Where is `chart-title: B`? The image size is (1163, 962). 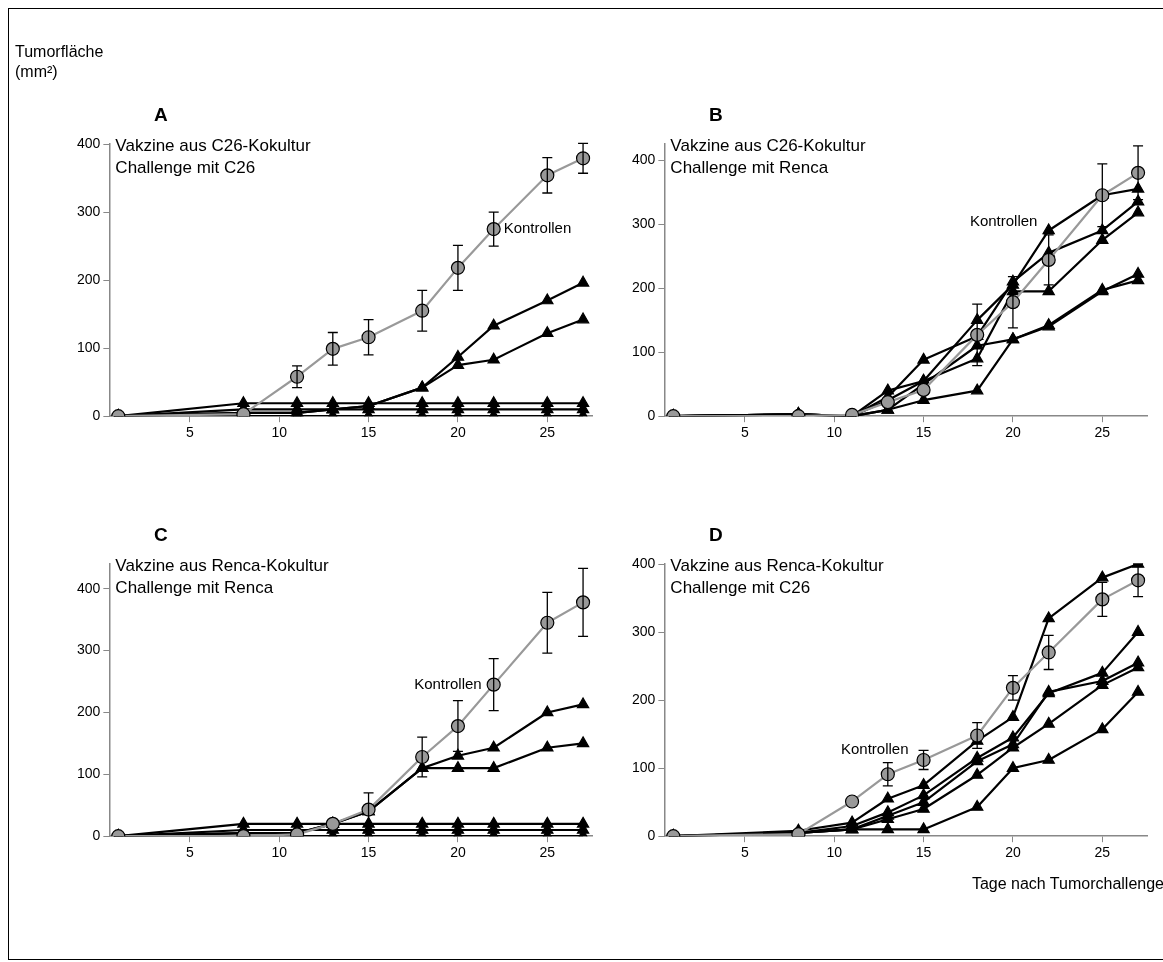 chart-title: B is located at coordinates (716, 115).